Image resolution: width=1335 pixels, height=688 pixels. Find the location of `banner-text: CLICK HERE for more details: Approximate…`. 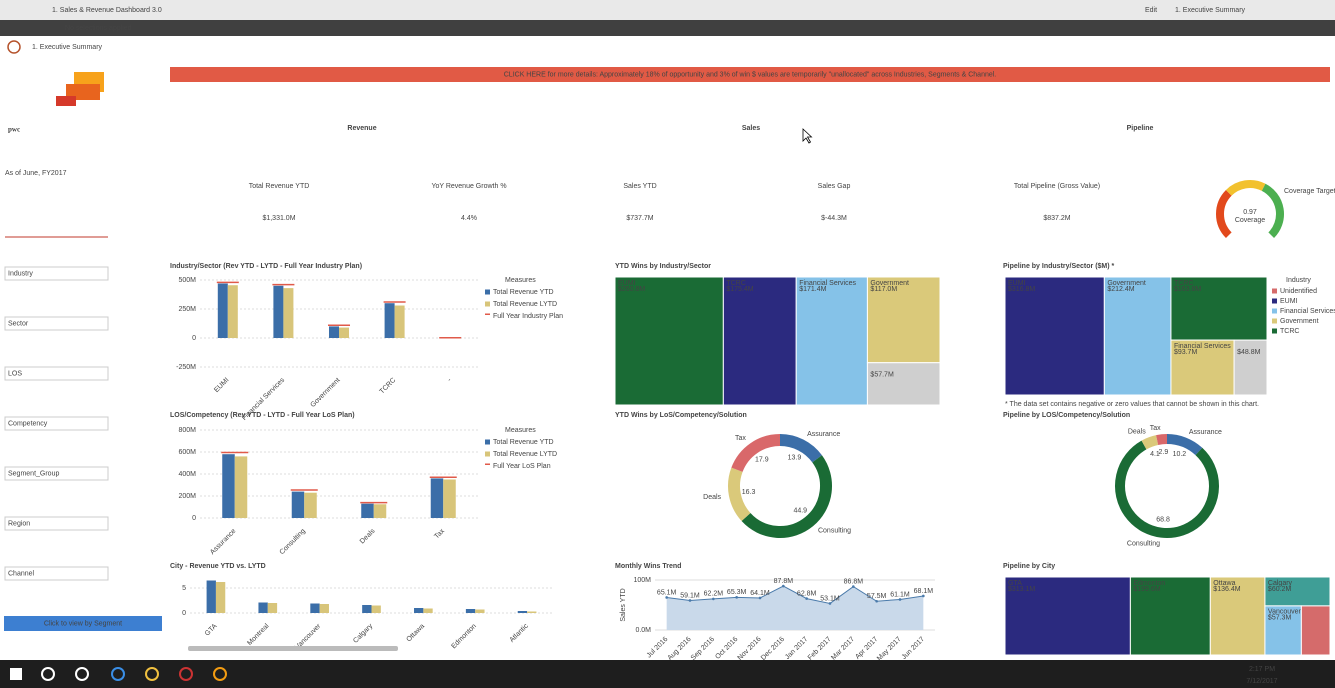

banner-text: CLICK HERE for more details: Approximate… is located at coordinates (750, 74).